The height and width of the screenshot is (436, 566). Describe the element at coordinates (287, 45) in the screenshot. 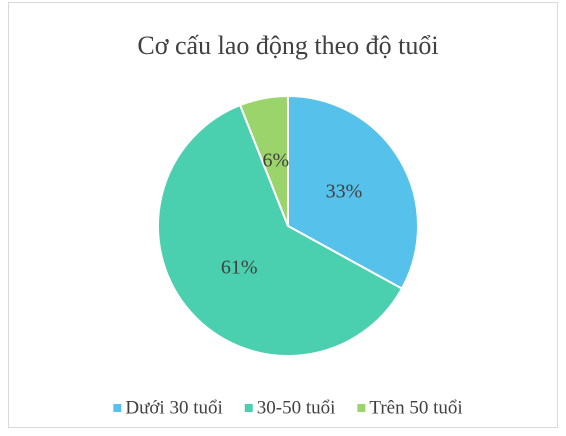

I see `chart-title: Cơ cấu lao động theo độ tuổi` at that location.